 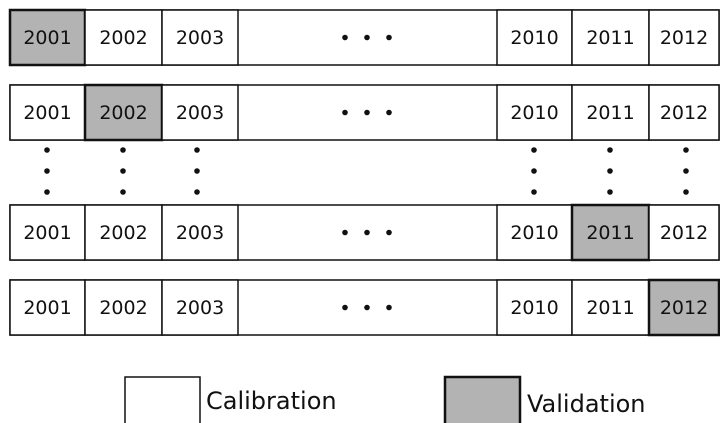 I want to click on calibration-swatch, so click(x=162, y=399).